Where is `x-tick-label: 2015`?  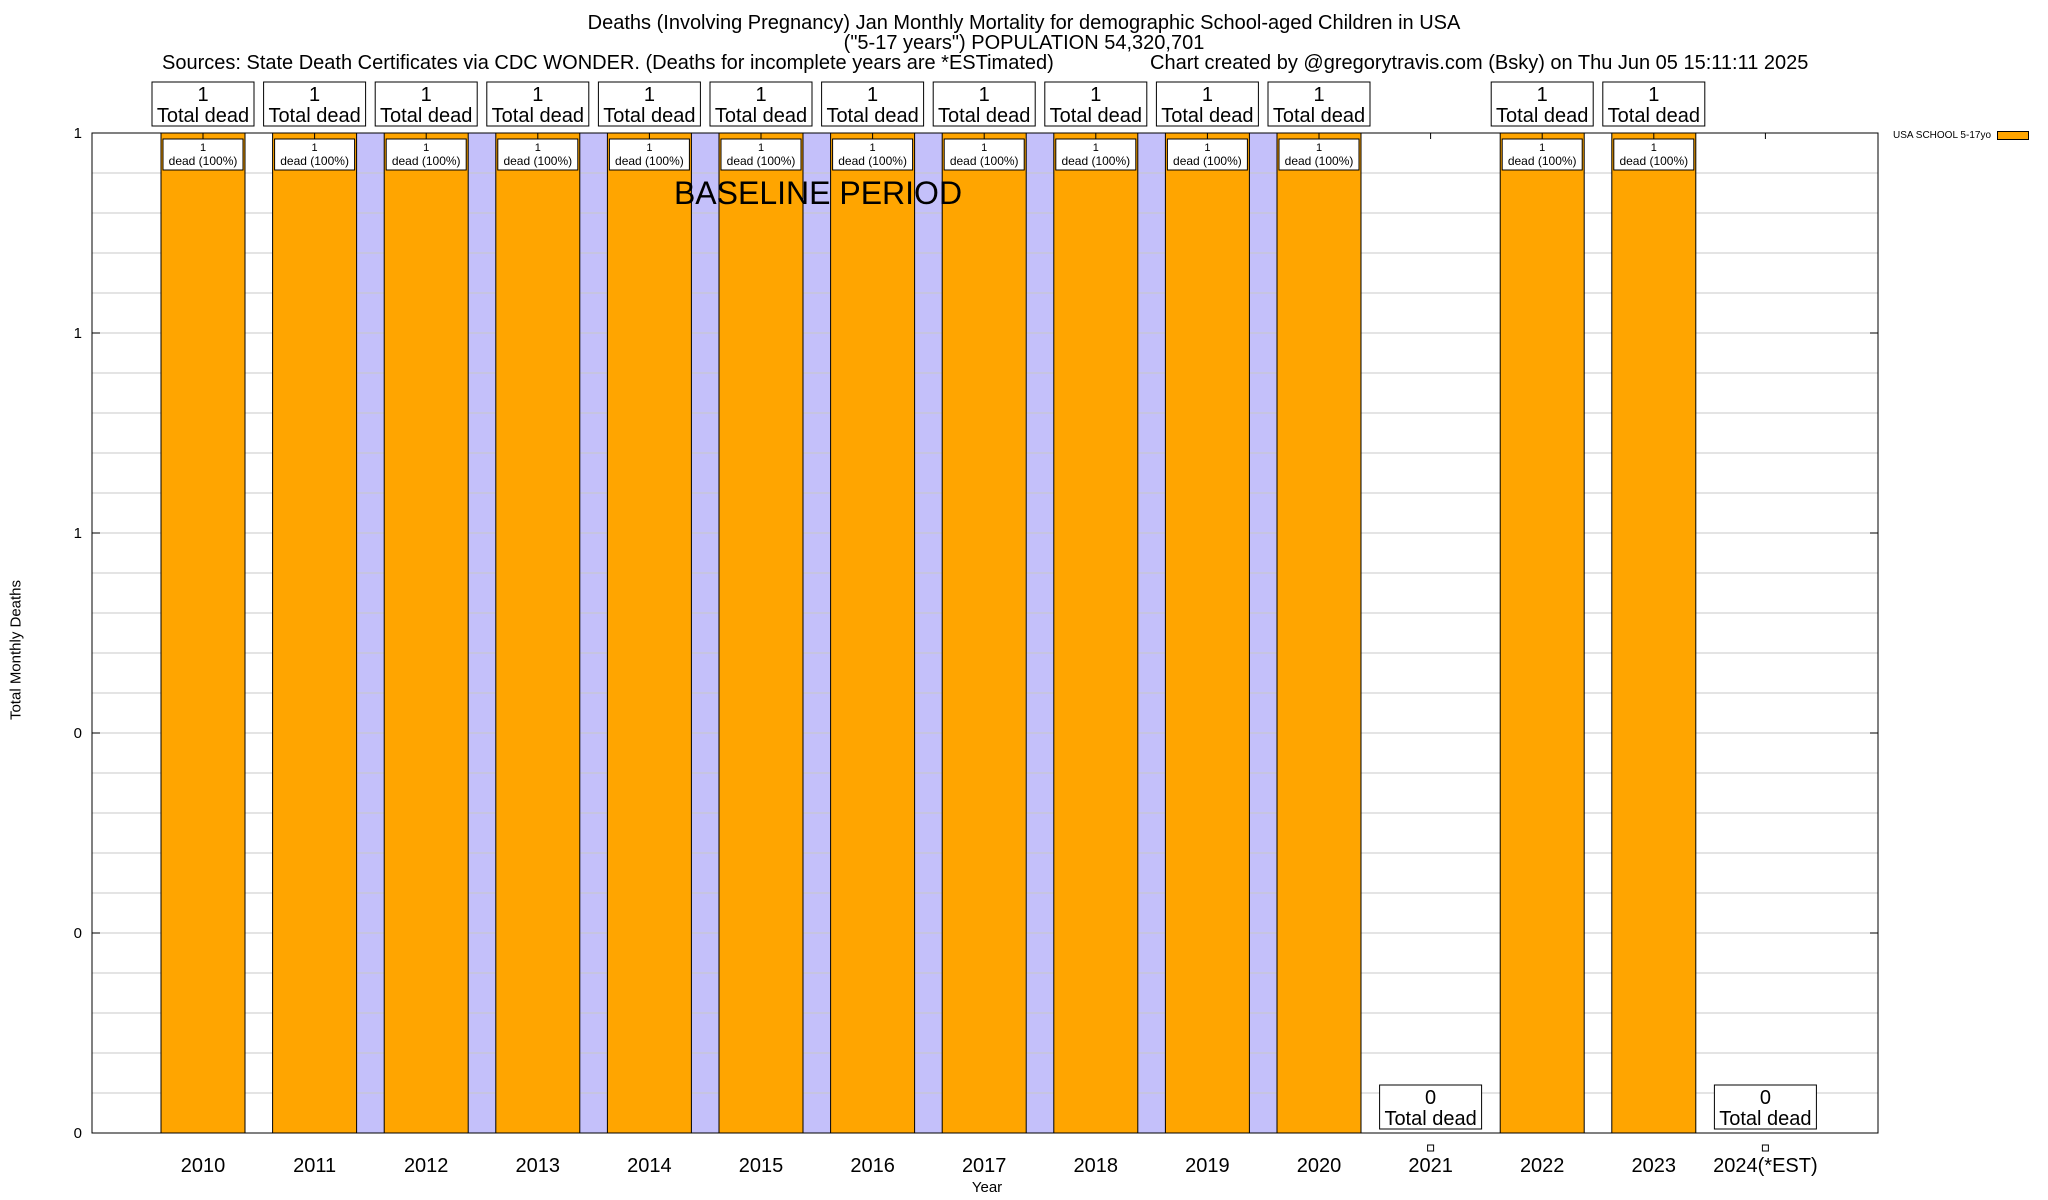 x-tick-label: 2015 is located at coordinates (761, 1166).